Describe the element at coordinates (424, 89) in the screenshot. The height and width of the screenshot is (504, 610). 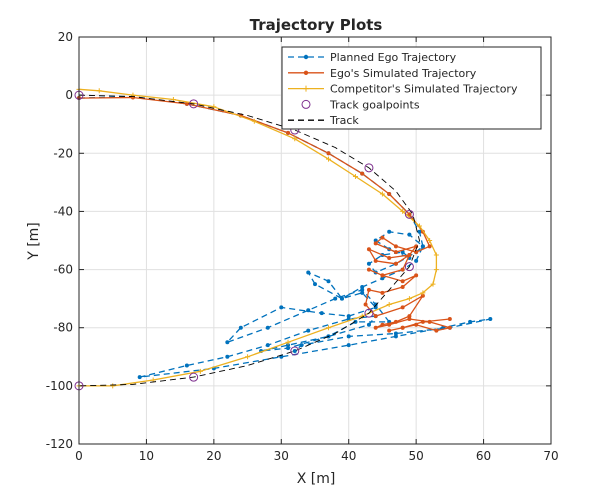
I see `legend-label: Competitor's Simulated Trajectory` at that location.